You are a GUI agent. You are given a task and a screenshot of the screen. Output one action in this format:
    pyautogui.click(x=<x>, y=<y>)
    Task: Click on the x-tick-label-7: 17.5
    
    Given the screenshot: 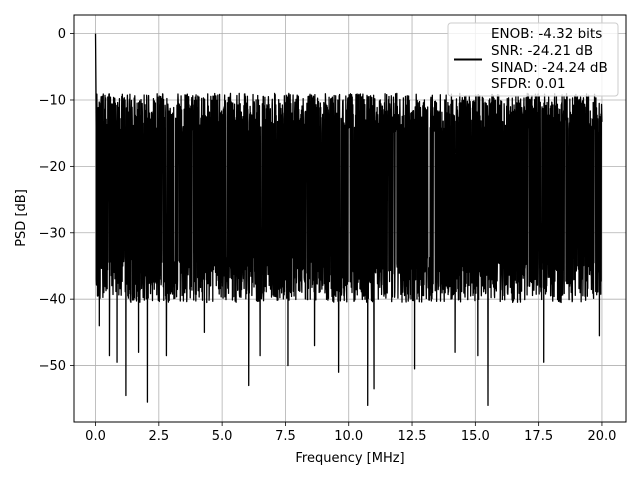 What is the action you would take?
    pyautogui.click(x=538, y=436)
    